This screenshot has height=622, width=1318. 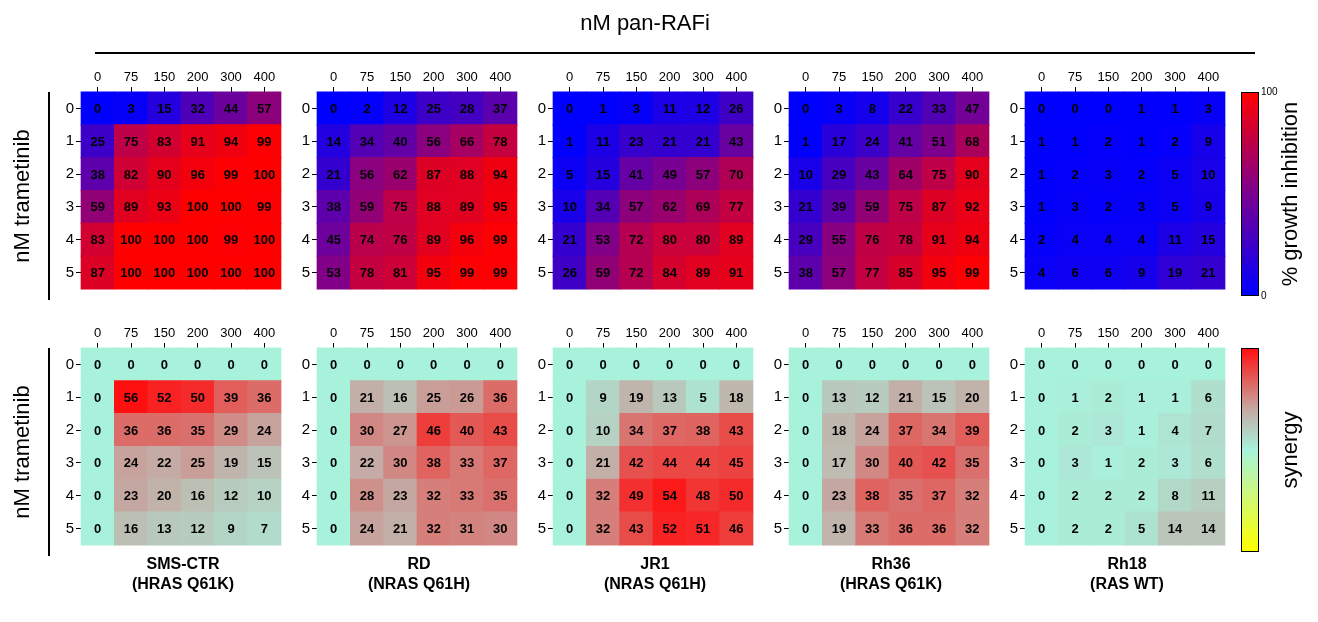 I want to click on color-bar-title: synergy, so click(x=1290, y=450).